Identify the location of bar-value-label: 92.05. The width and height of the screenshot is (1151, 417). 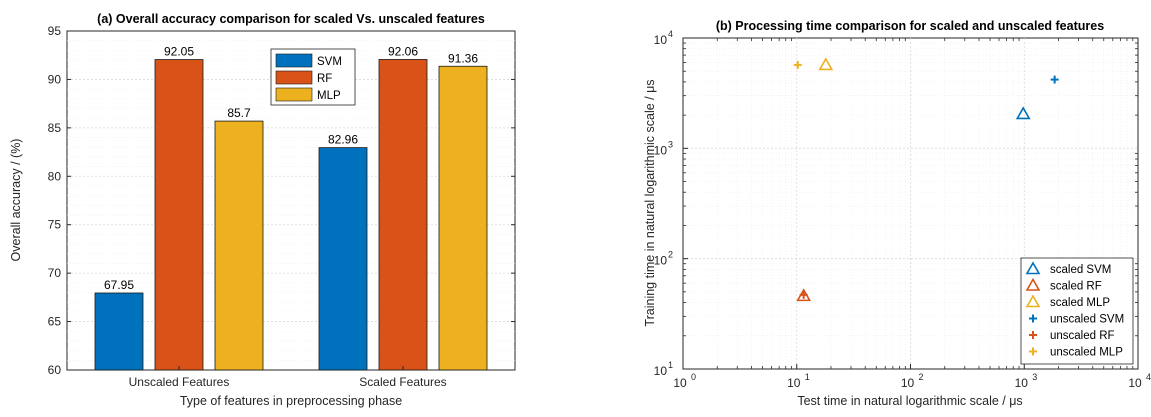
(179, 52).